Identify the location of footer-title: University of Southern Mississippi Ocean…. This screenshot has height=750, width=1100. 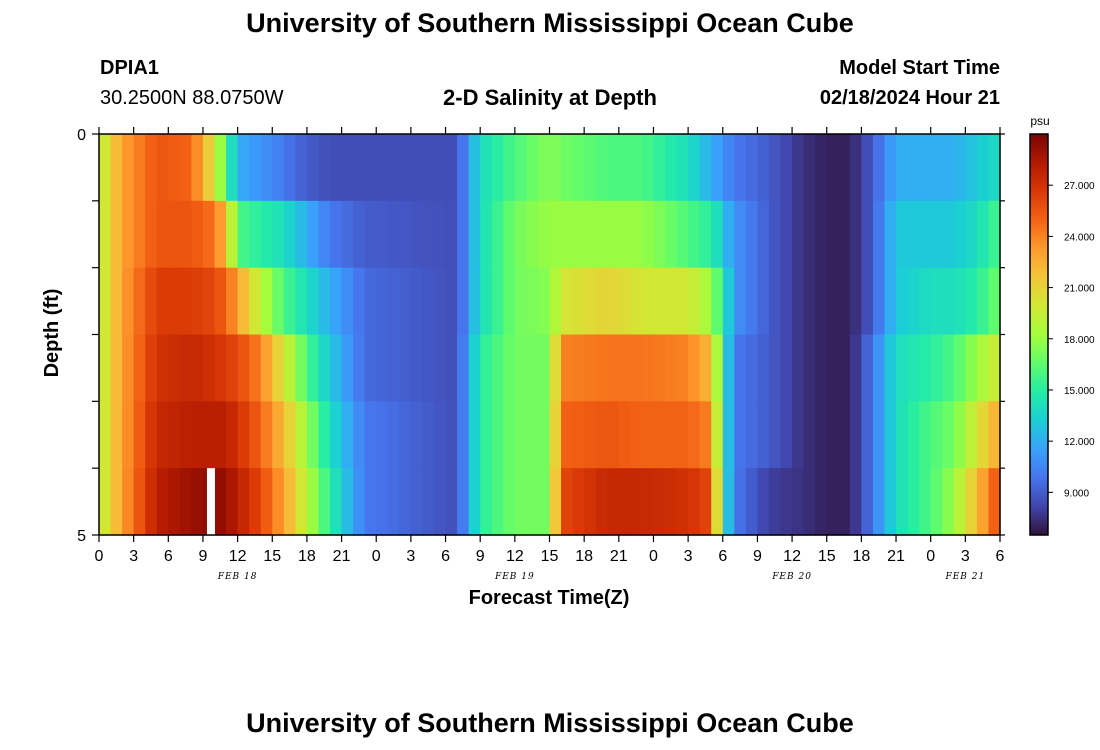
(550, 723).